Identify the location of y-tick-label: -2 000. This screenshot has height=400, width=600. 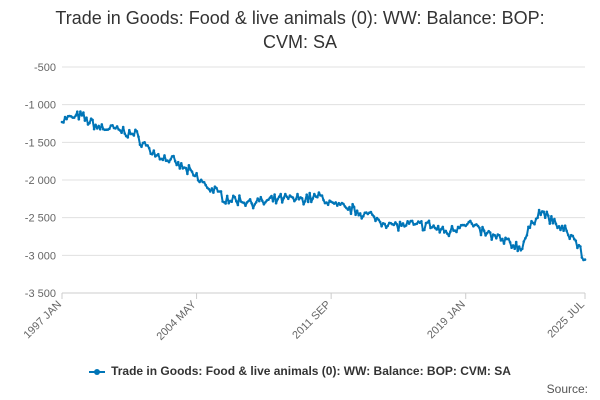
(40, 181).